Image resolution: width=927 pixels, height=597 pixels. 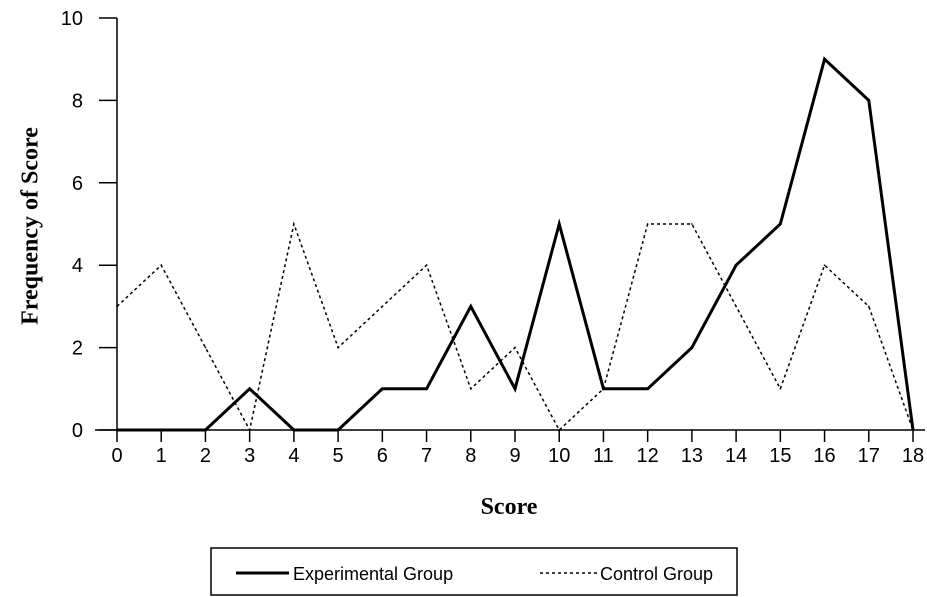 I want to click on x-tick-label: 4, so click(x=293, y=456).